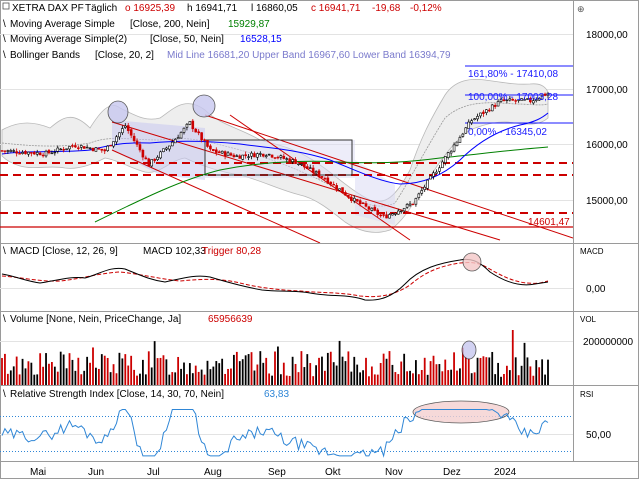  I want to click on ohlc-close: c 16941,71, so click(336, 8).